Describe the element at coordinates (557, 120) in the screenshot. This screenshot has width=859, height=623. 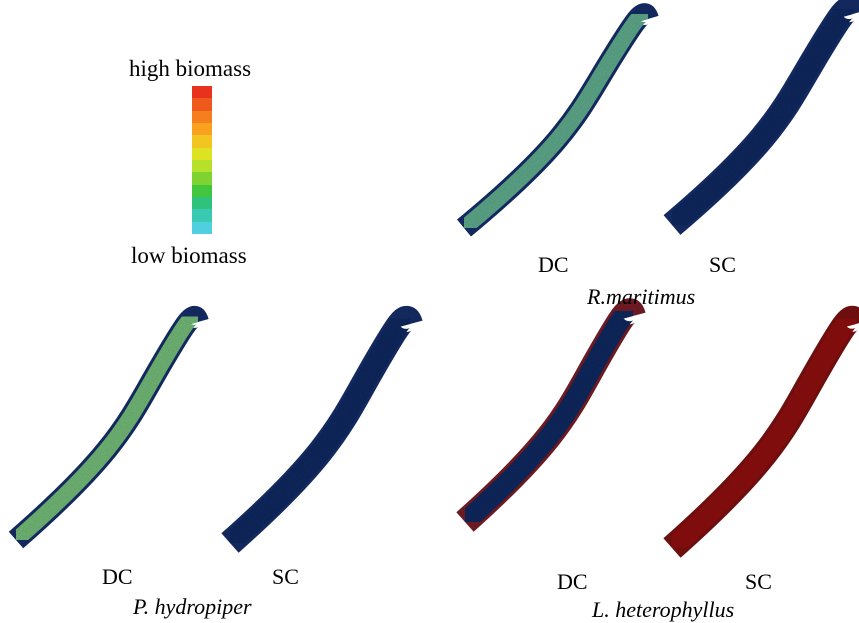
I see `r-maritimus-dc-channel` at that location.